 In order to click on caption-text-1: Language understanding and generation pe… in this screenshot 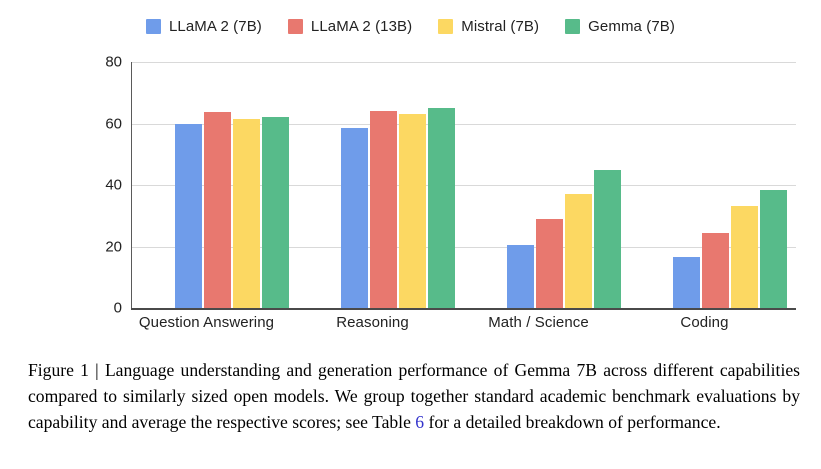, I will do `click(414, 396)`.